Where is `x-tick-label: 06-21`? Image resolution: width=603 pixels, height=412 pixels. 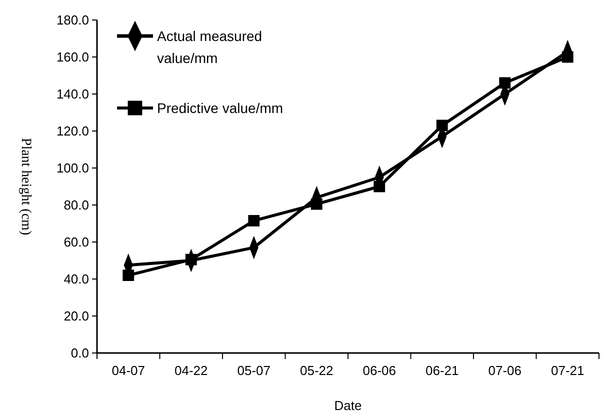 x-tick-label: 06-21 is located at coordinates (442, 370).